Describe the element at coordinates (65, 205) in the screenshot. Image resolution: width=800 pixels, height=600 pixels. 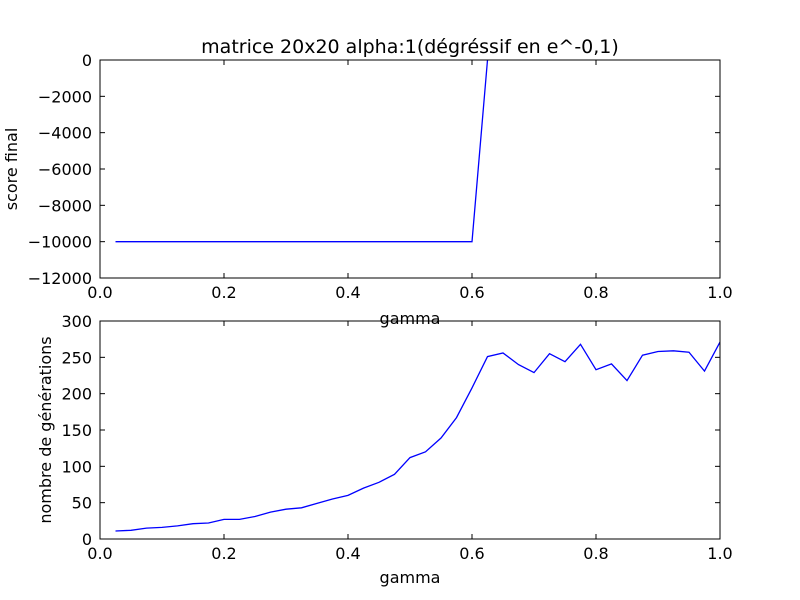
I see `y-tick-label: −8000` at that location.